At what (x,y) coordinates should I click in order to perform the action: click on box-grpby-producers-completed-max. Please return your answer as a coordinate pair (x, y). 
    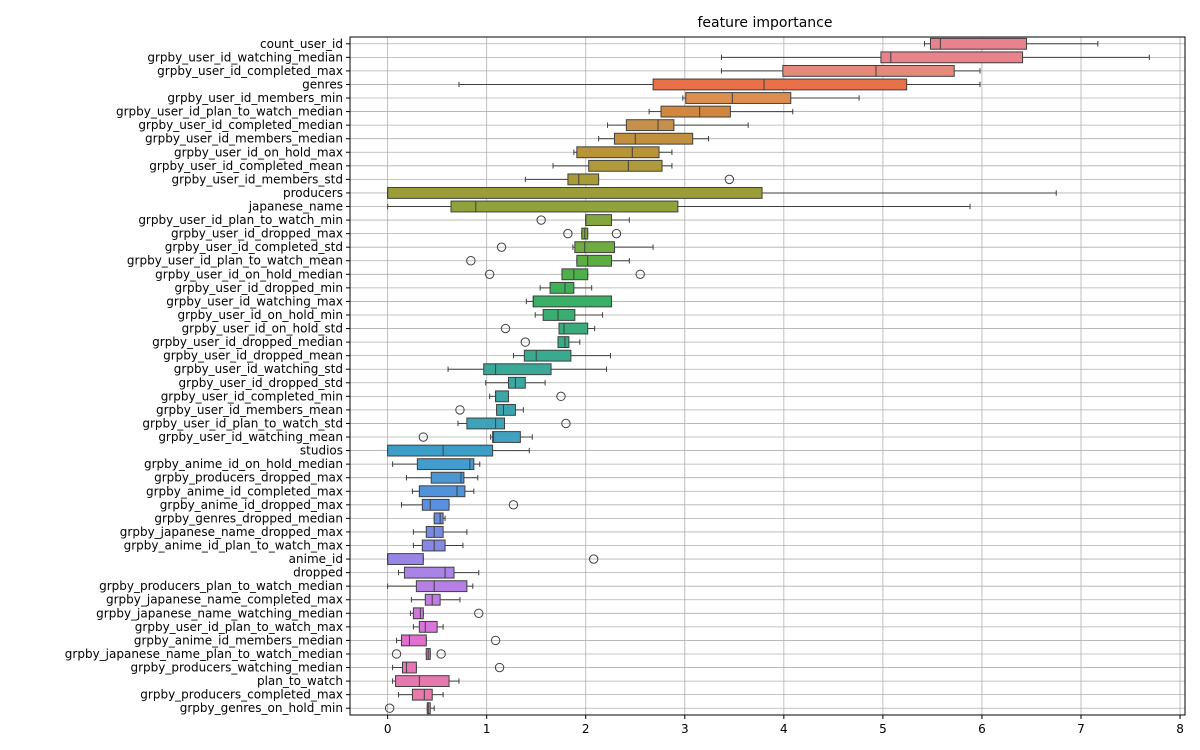
    Looking at the image, I should click on (421, 694).